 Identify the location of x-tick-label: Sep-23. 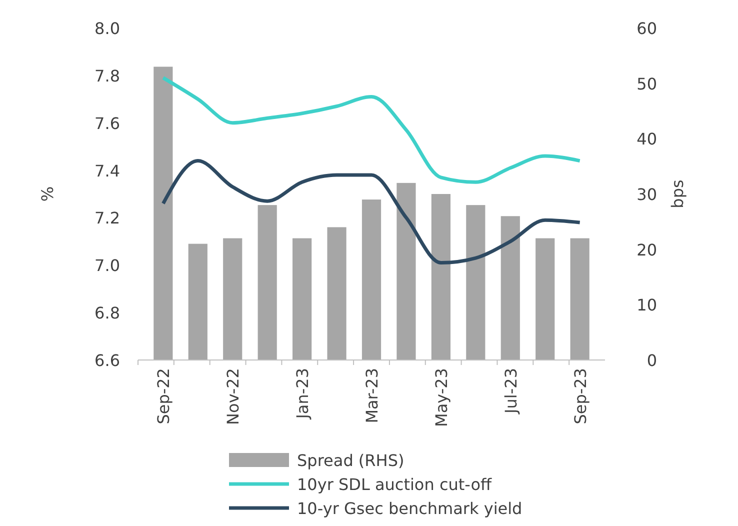
(580, 396).